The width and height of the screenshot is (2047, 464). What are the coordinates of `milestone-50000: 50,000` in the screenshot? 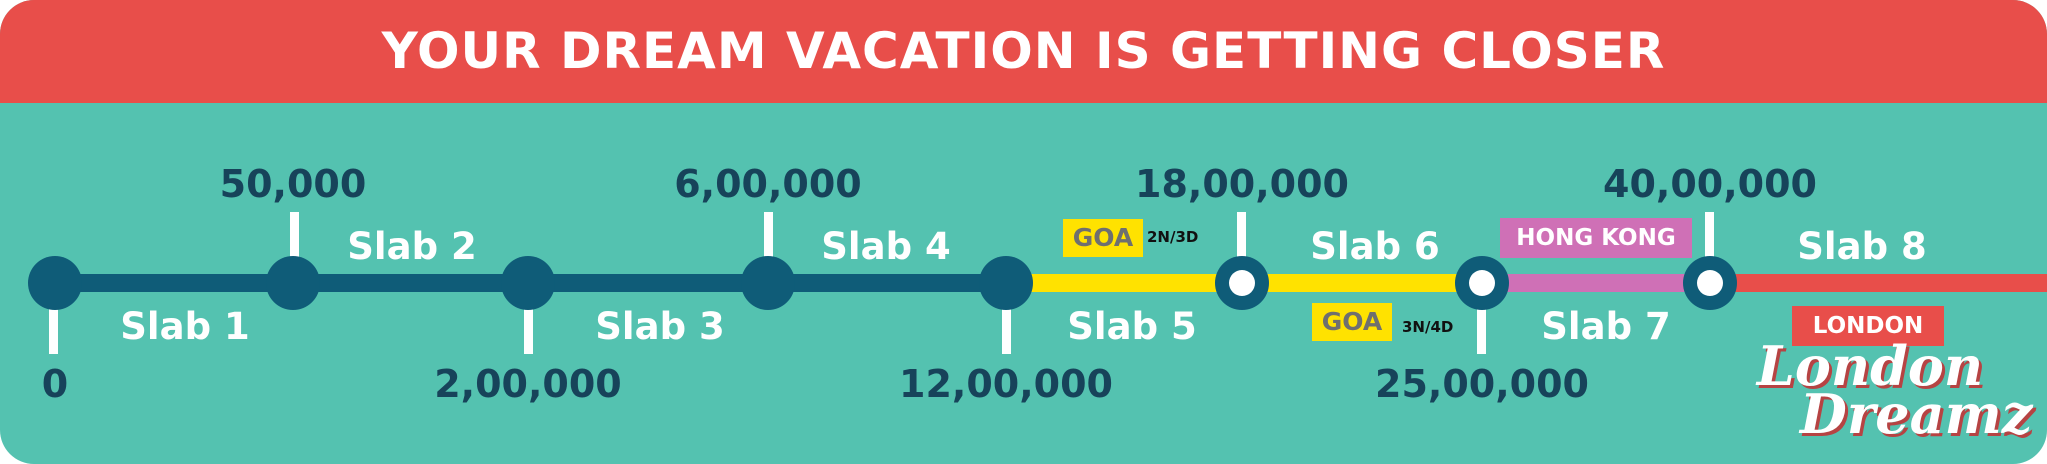 It's located at (293, 184).